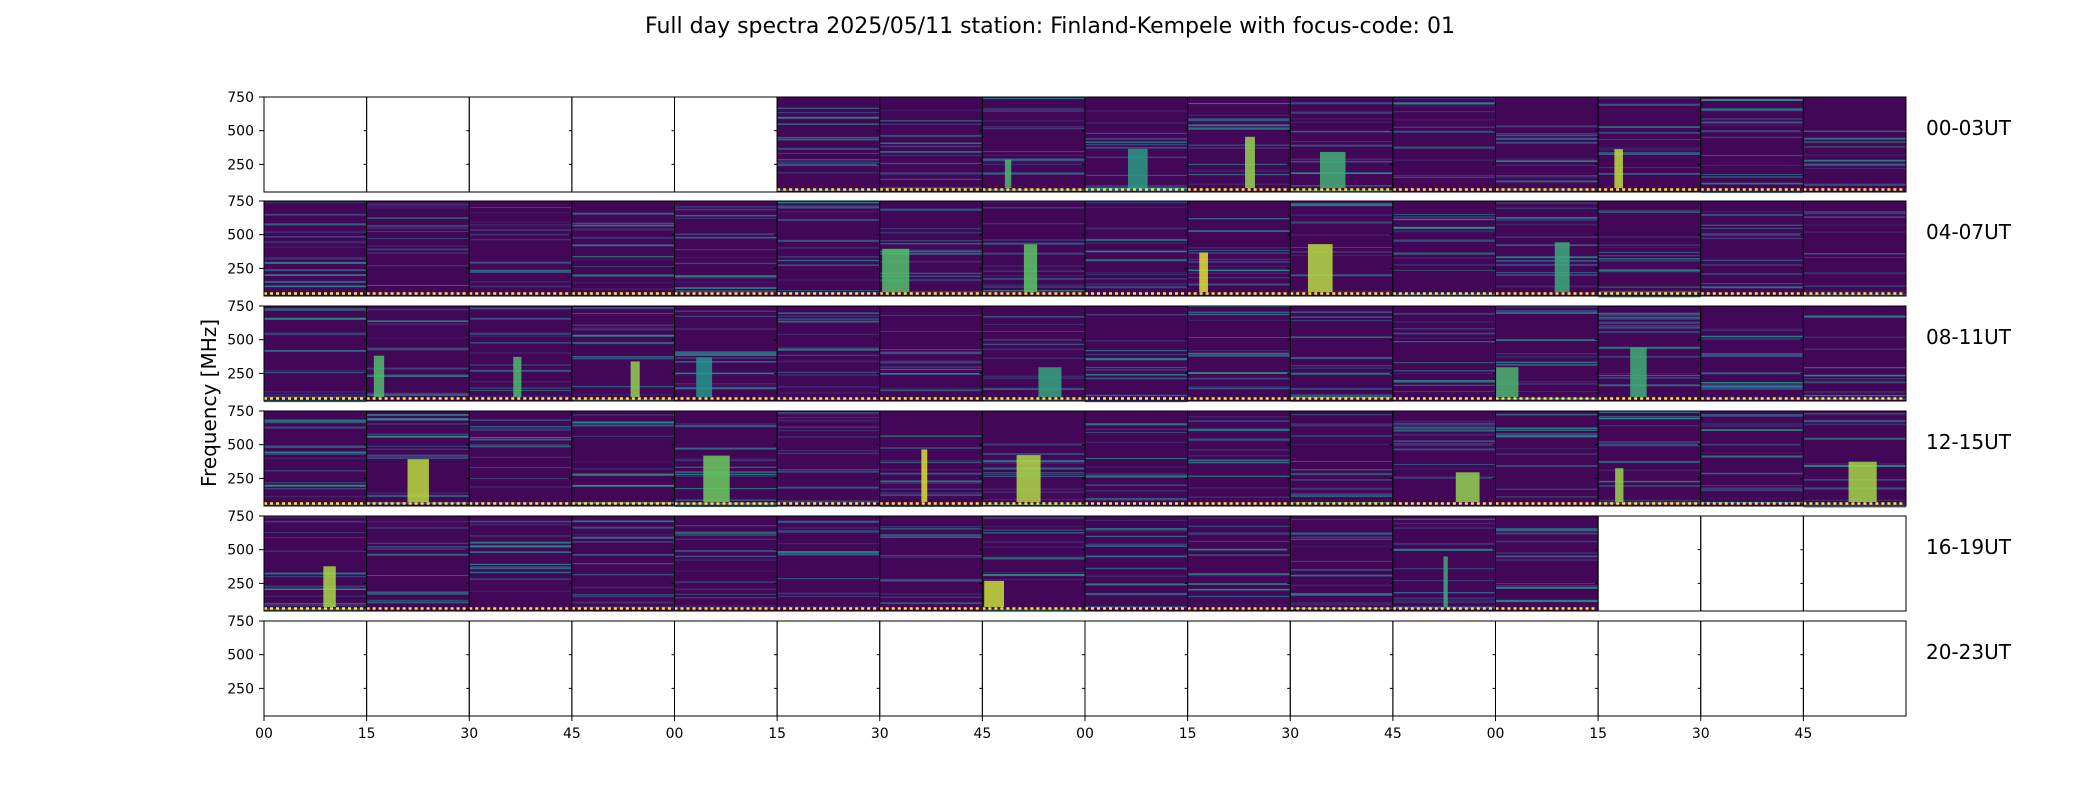 The image size is (2100, 800). What do you see at coordinates (367, 734) in the screenshot?
I see `x-tick-label: 15` at bounding box center [367, 734].